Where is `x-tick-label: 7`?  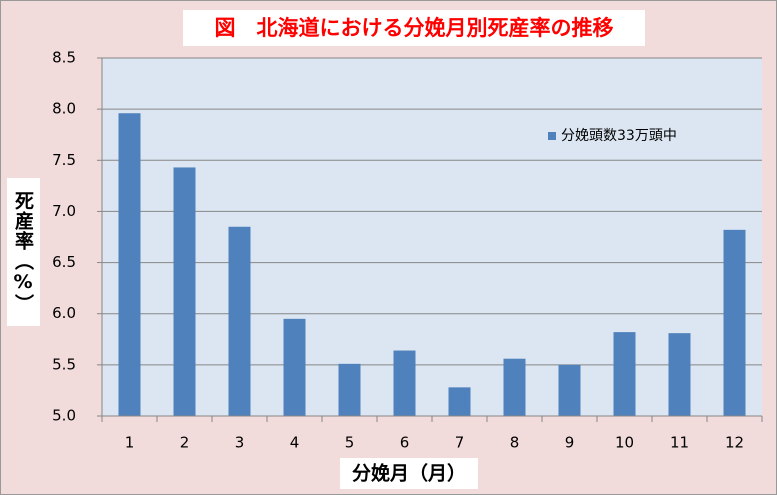 x-tick-label: 7 is located at coordinates (460, 443).